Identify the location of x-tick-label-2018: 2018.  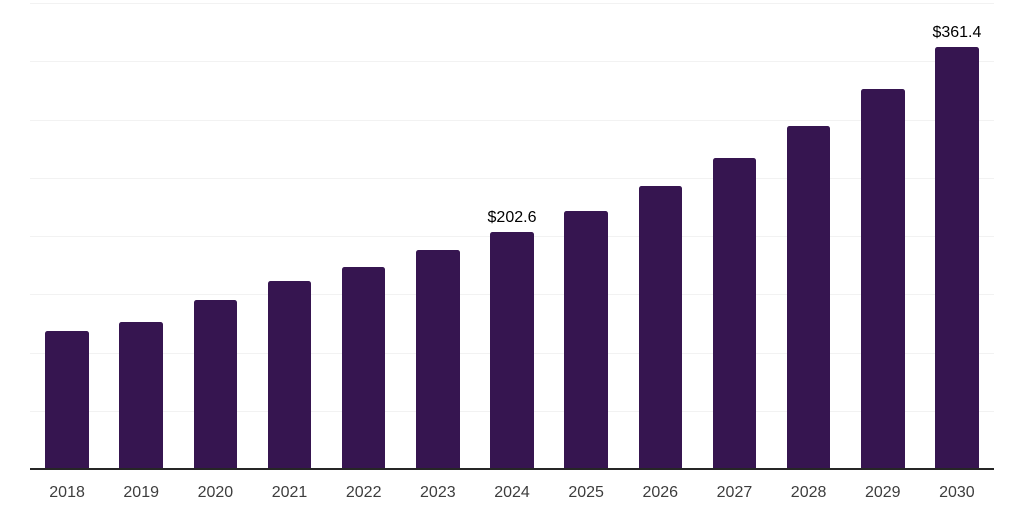
(67, 492).